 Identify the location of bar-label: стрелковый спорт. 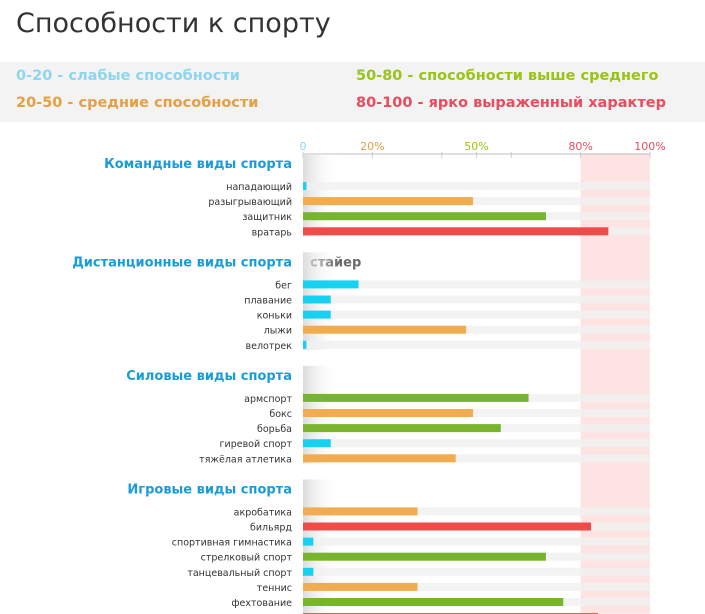
(247, 558).